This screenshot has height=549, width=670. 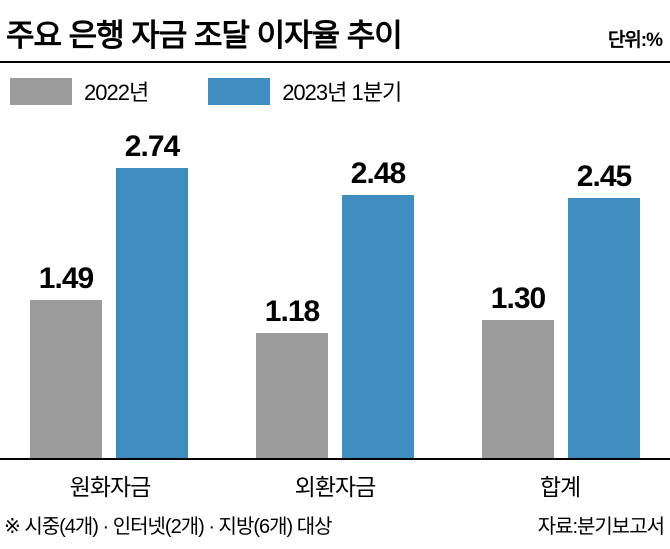 I want to click on bar-group-won: 1.49 2.74, so click(x=109, y=294).